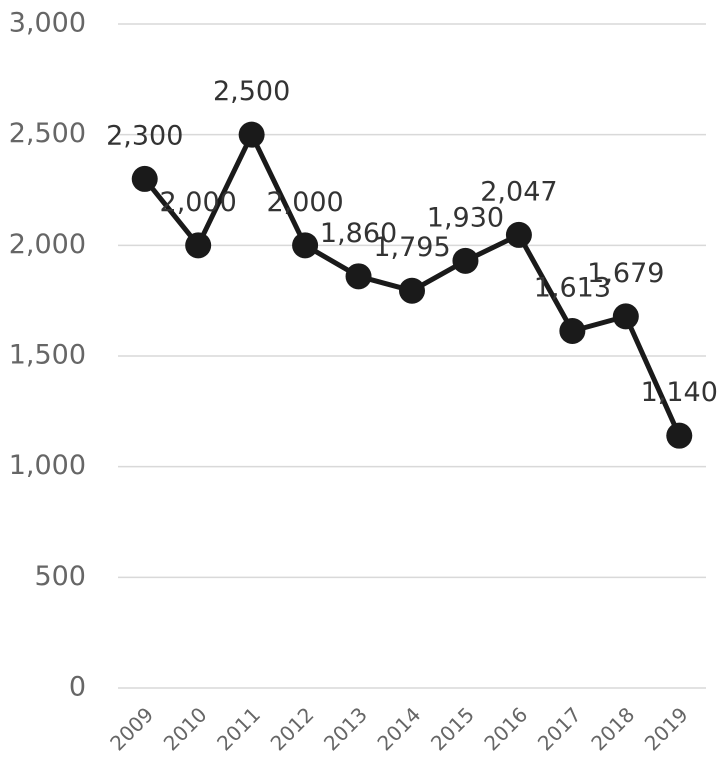 The image size is (717, 767). Describe the element at coordinates (185, 728) in the screenshot. I see `x-tick-label: 2010` at that location.